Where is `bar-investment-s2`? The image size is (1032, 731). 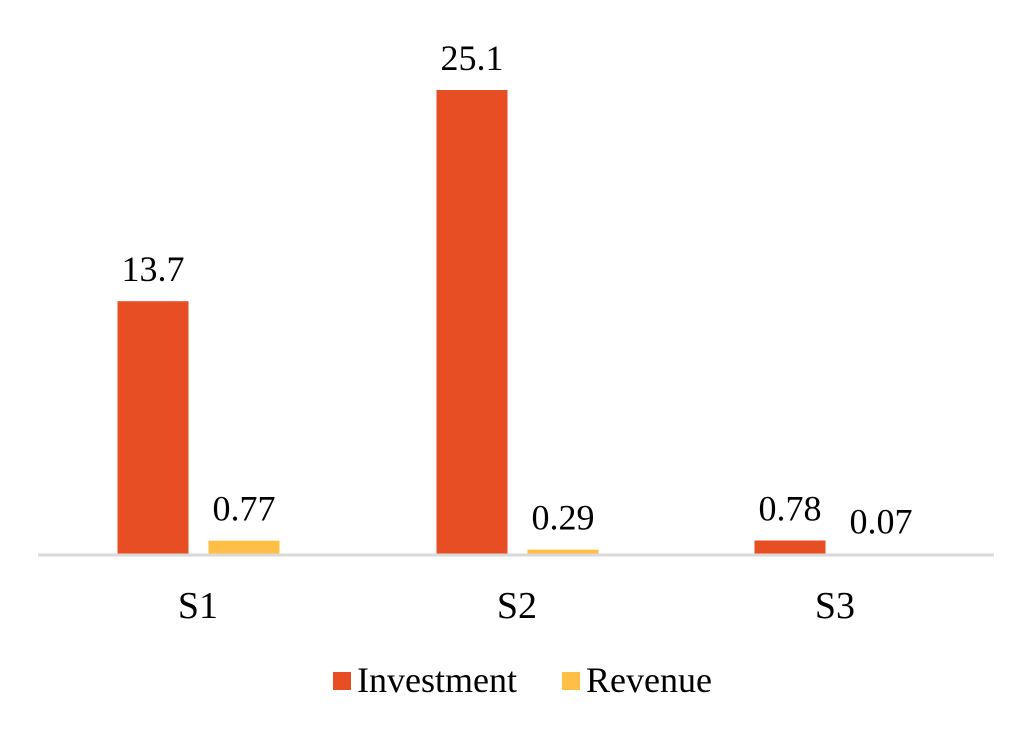
bar-investment-s2 is located at coordinates (472, 322).